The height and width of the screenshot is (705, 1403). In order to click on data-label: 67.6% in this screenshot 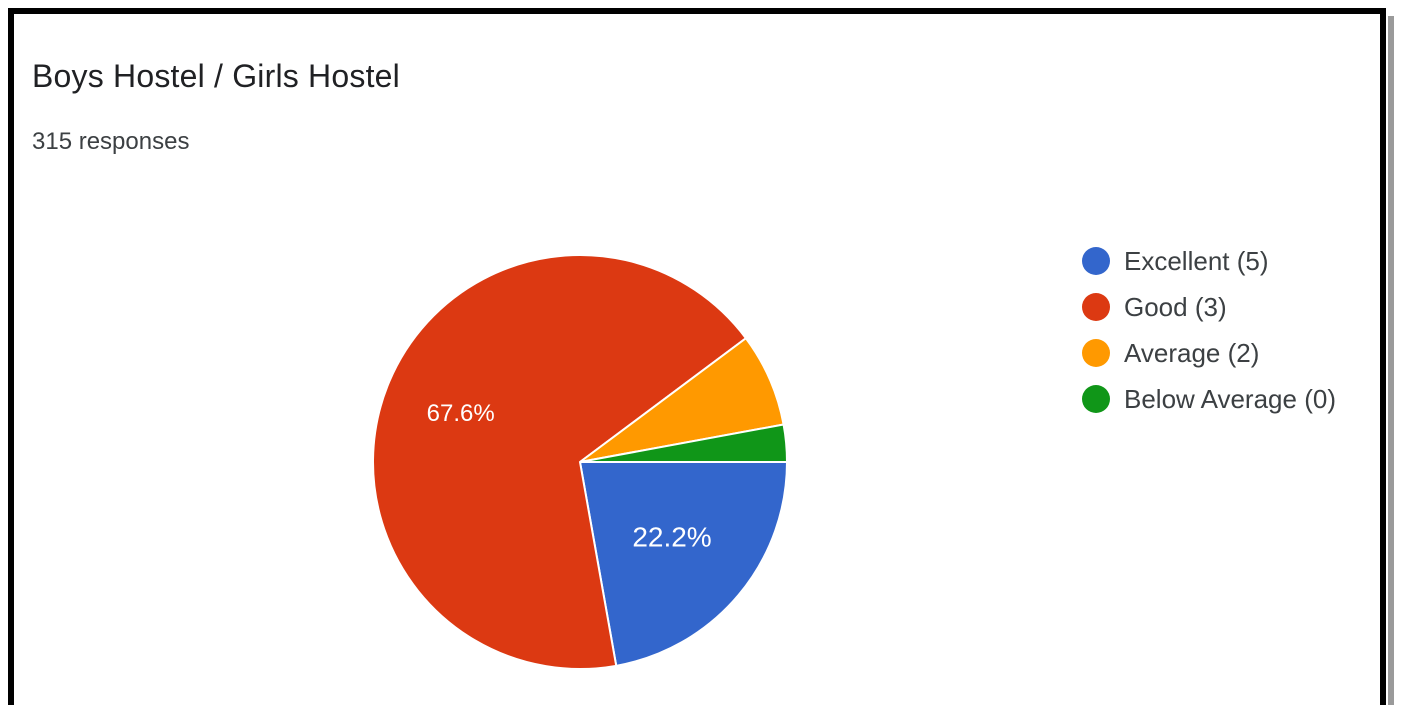, I will do `click(461, 413)`.